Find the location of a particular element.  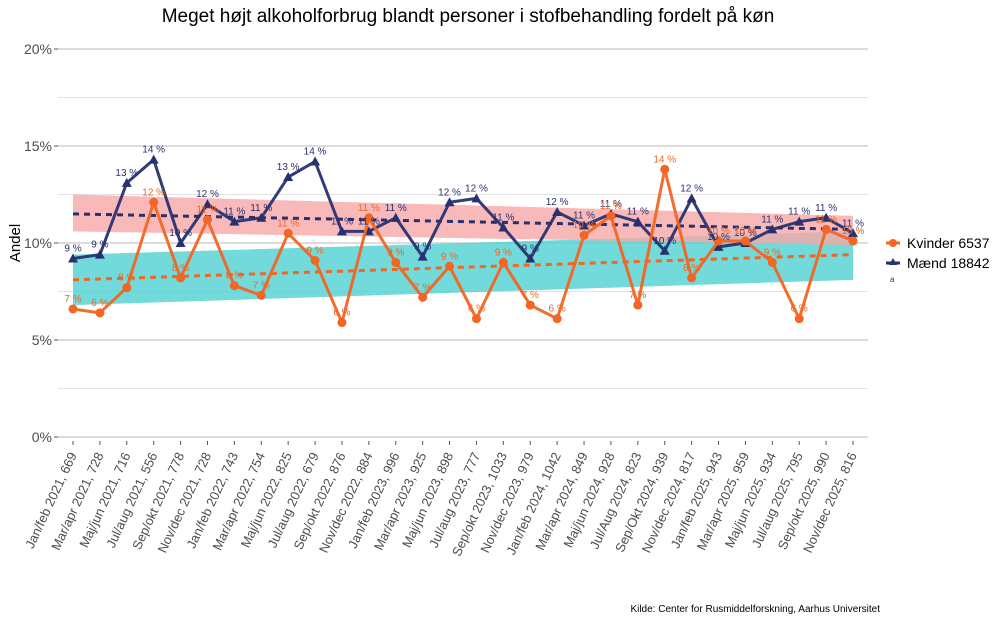

trend-lines is located at coordinates (463, 247).